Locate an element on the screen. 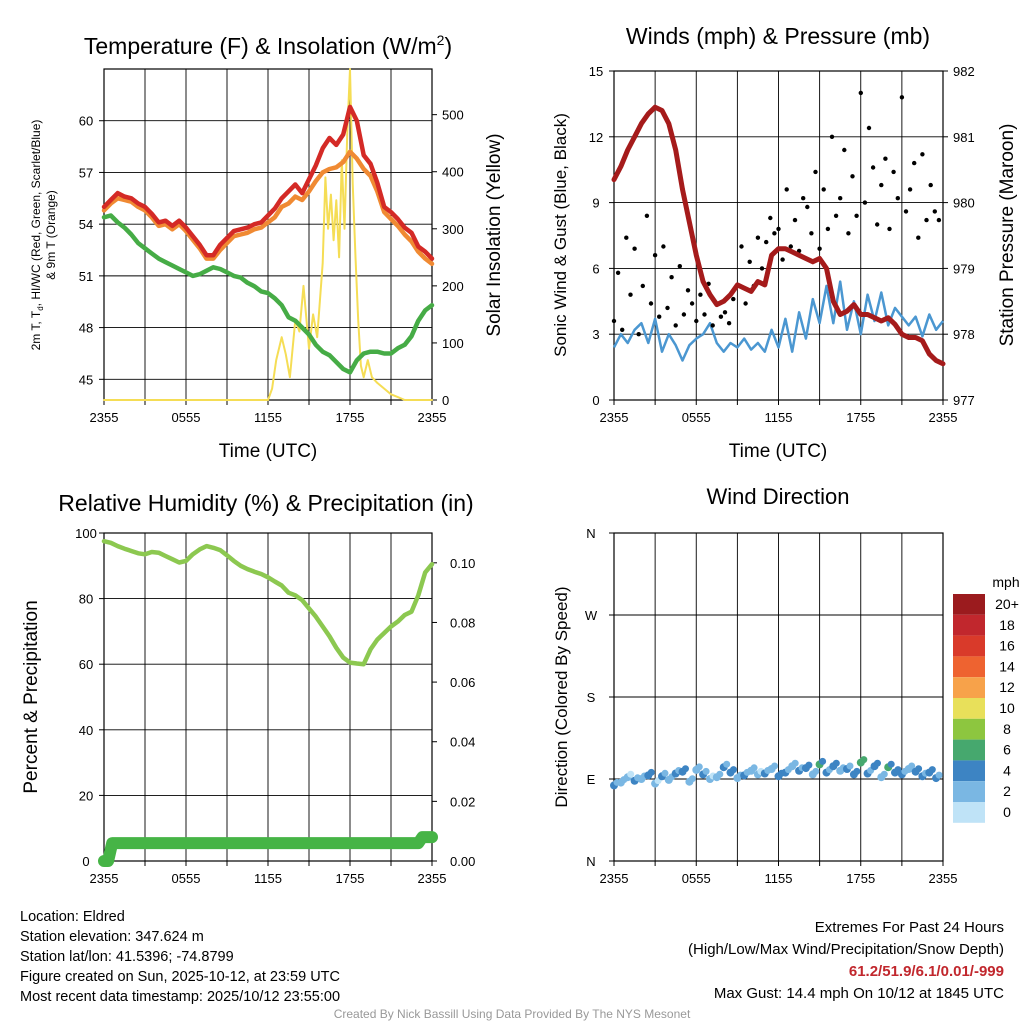 The width and height of the screenshot is (1024, 1024). temp-title-main: Temperature (F) & Insolation (W/m is located at coordinates (260, 46).